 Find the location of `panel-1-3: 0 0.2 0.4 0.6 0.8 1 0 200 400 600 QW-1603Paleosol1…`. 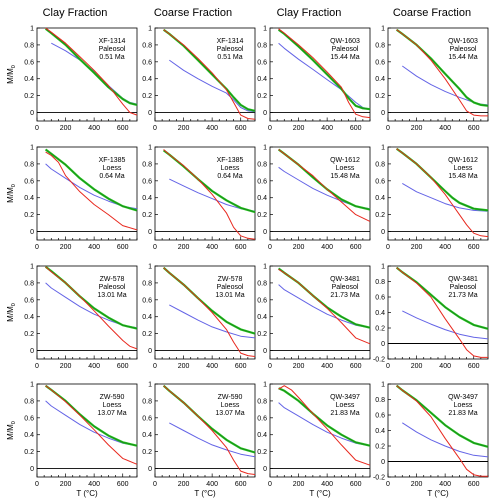

panel-1-3: 0 0.2 0.4 0.6 0.8 1 0 200 400 600 QW-1603Paleosol1… is located at coordinates (314, 79).